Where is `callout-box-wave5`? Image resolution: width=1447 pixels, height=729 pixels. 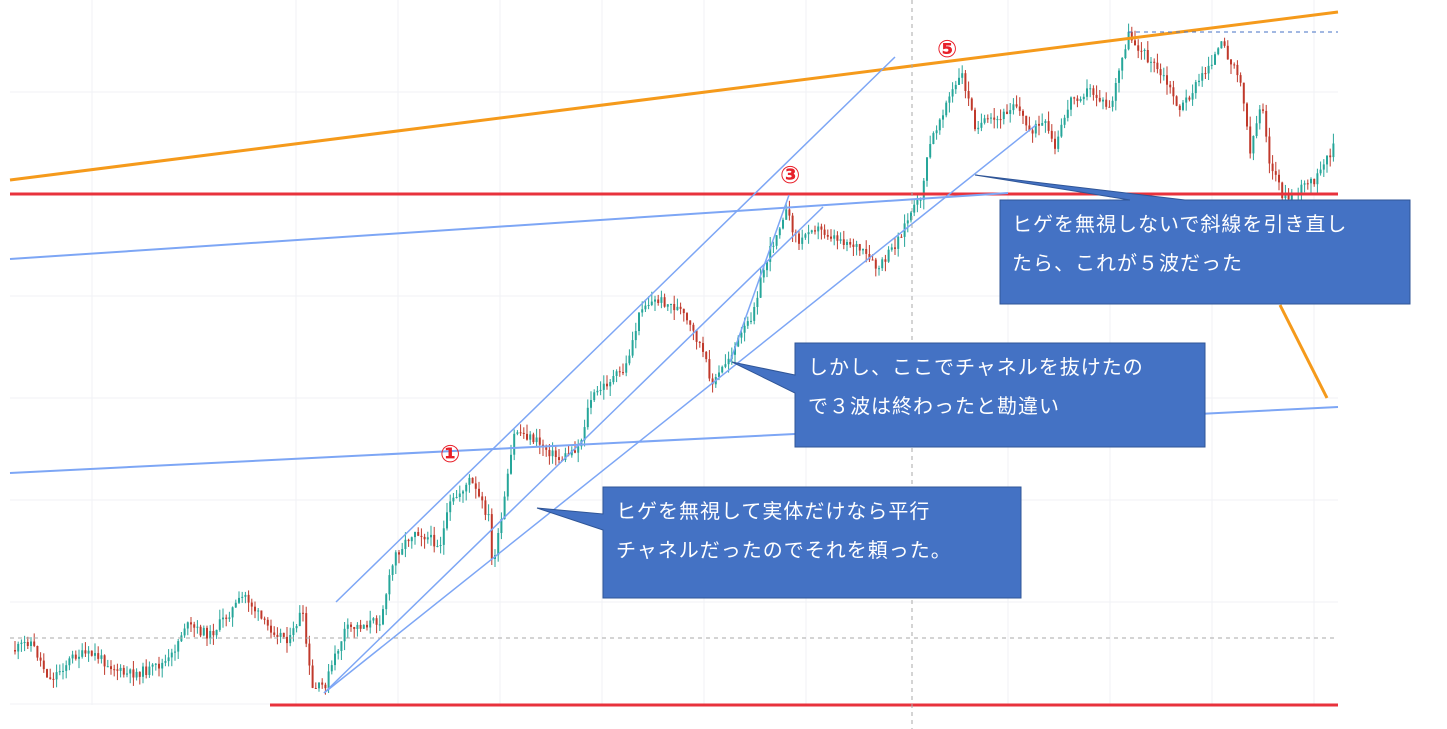 callout-box-wave5 is located at coordinates (1192, 239).